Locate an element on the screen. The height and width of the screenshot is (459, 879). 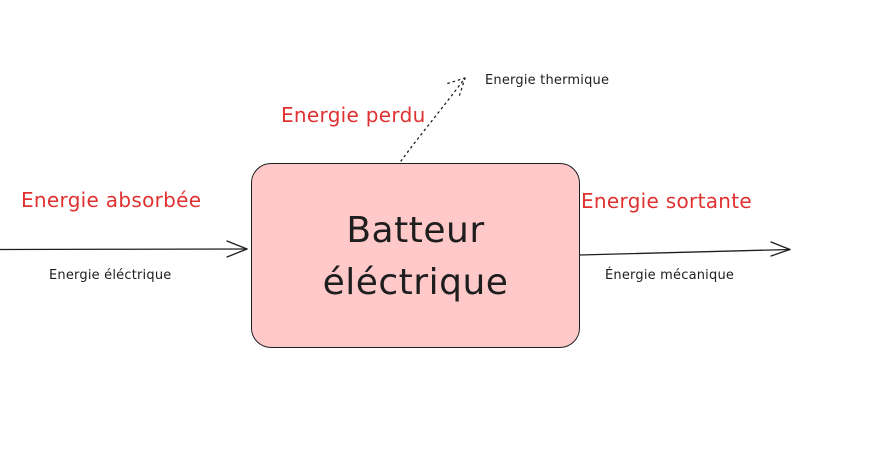
output-sublabel: Énergie mécanique is located at coordinates (670, 275).